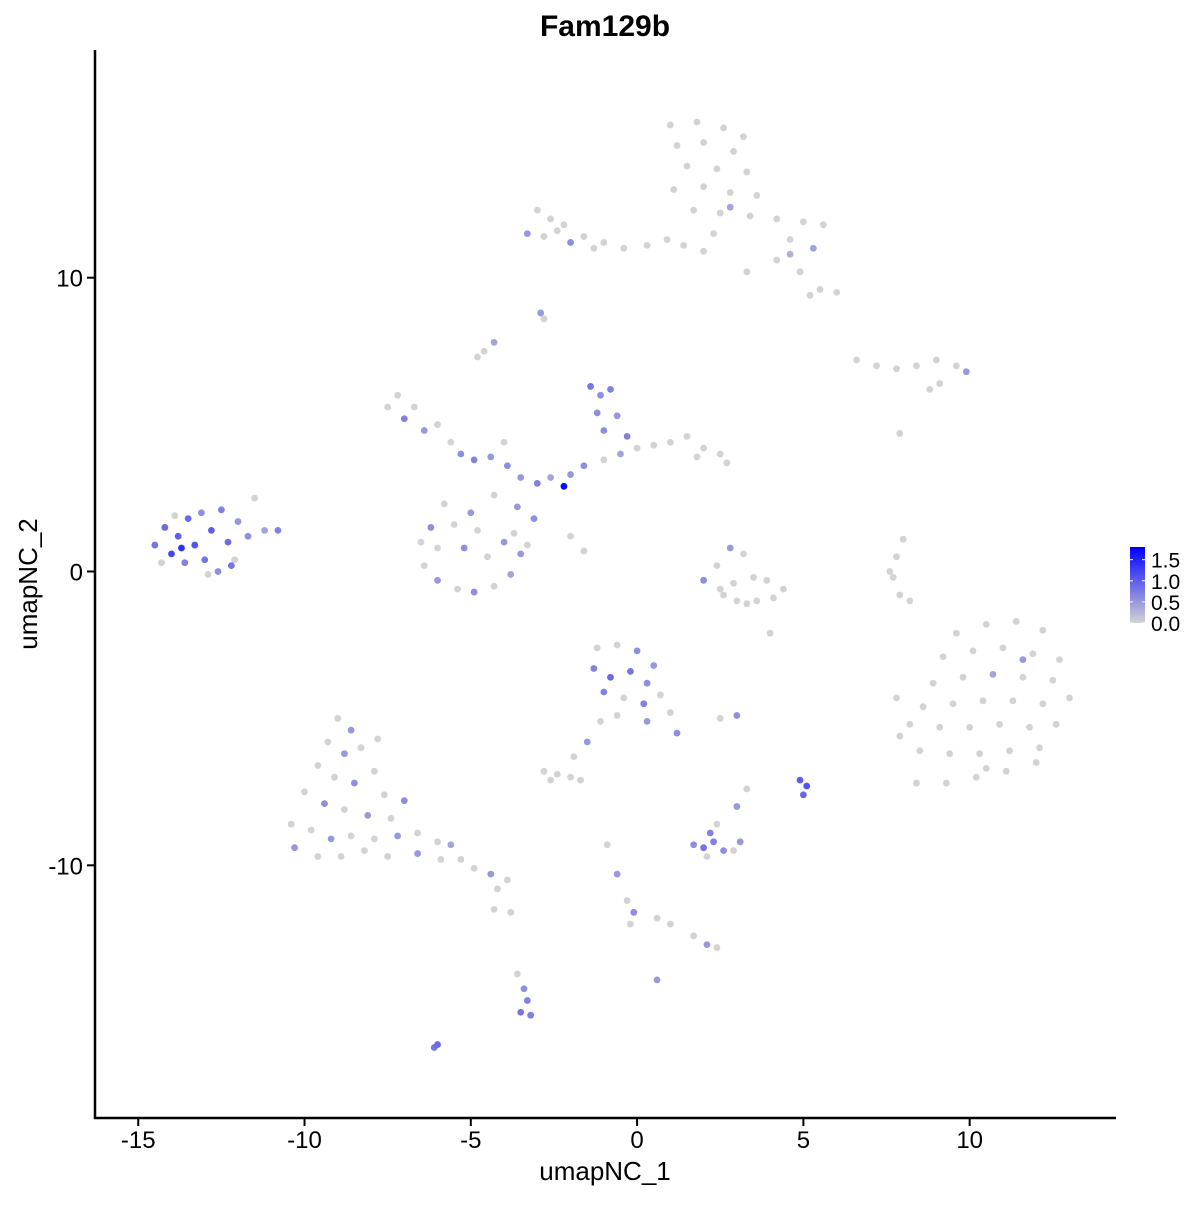 Image resolution: width=1200 pixels, height=1205 pixels. I want to click on colorbar-tick-label: 1.0, so click(1165, 582).